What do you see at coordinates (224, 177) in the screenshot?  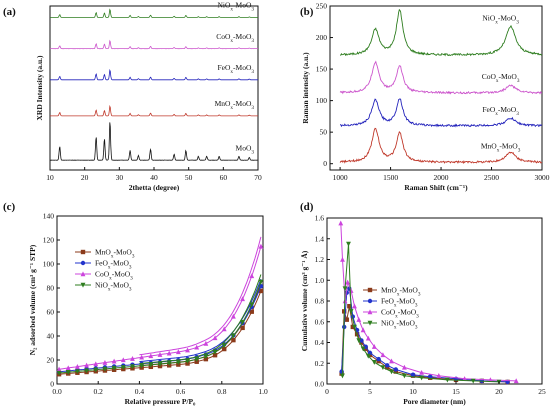 I see `panel-a-xtick-label: 60` at bounding box center [224, 177].